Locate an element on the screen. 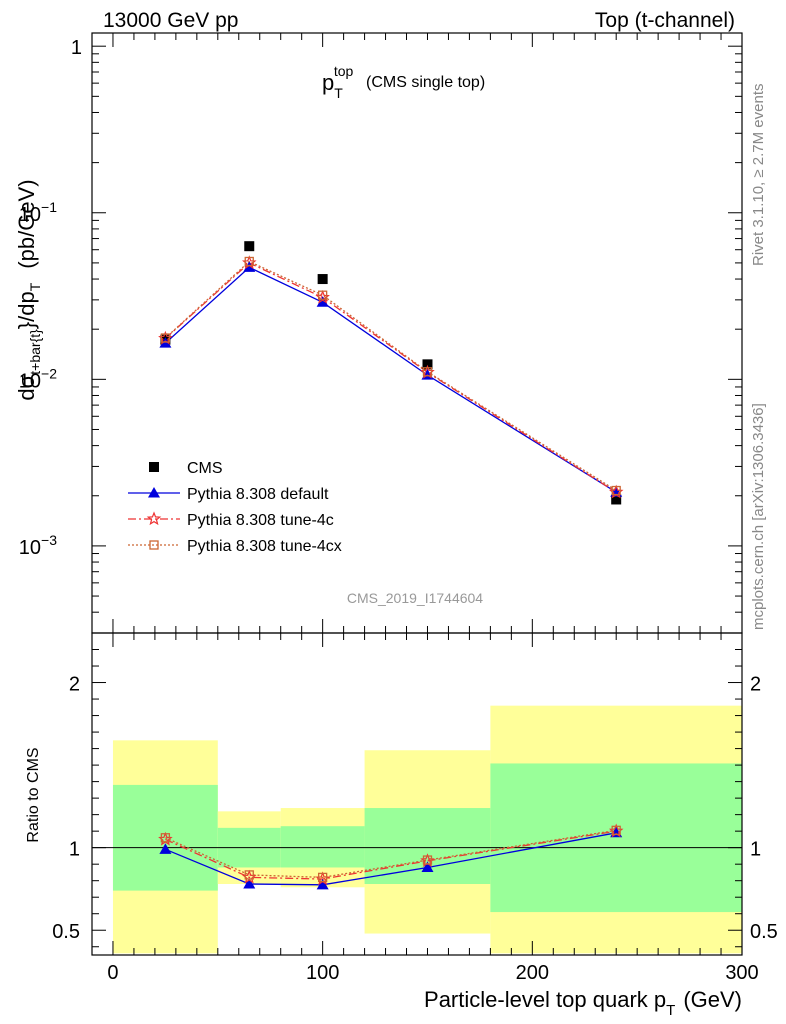 The image size is (786, 1024). legend-label: Pythia 8.308 tune-4c is located at coordinates (260, 520).